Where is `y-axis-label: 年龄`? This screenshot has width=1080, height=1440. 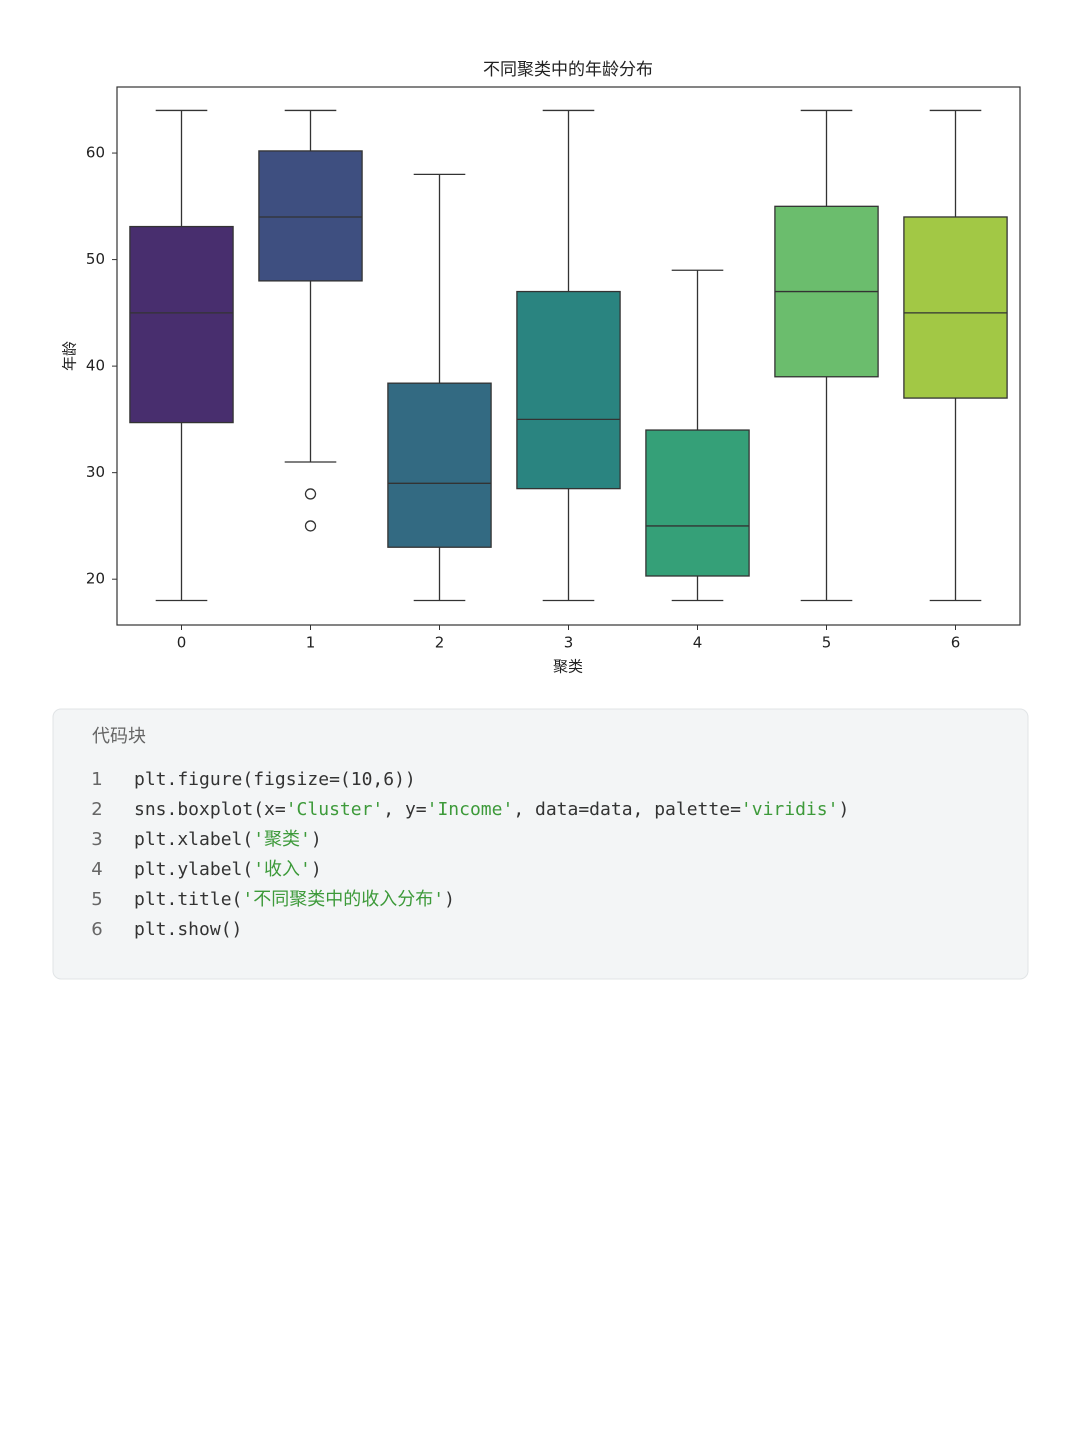 y-axis-label: 年龄 is located at coordinates (70, 356).